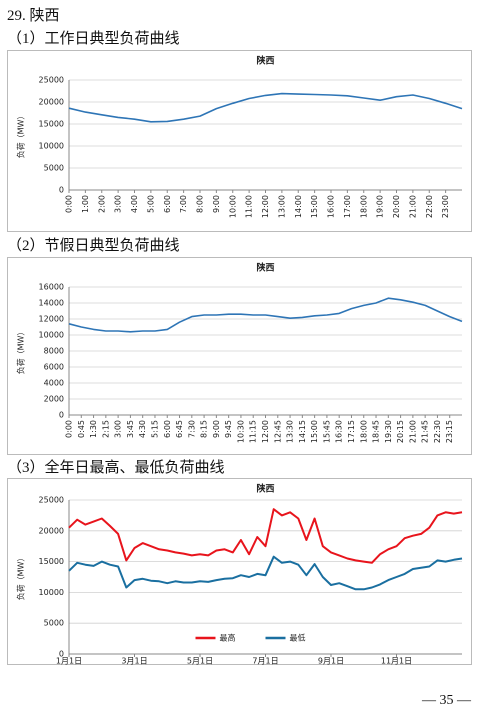  I want to click on page-number: — 35 —, so click(446, 700).